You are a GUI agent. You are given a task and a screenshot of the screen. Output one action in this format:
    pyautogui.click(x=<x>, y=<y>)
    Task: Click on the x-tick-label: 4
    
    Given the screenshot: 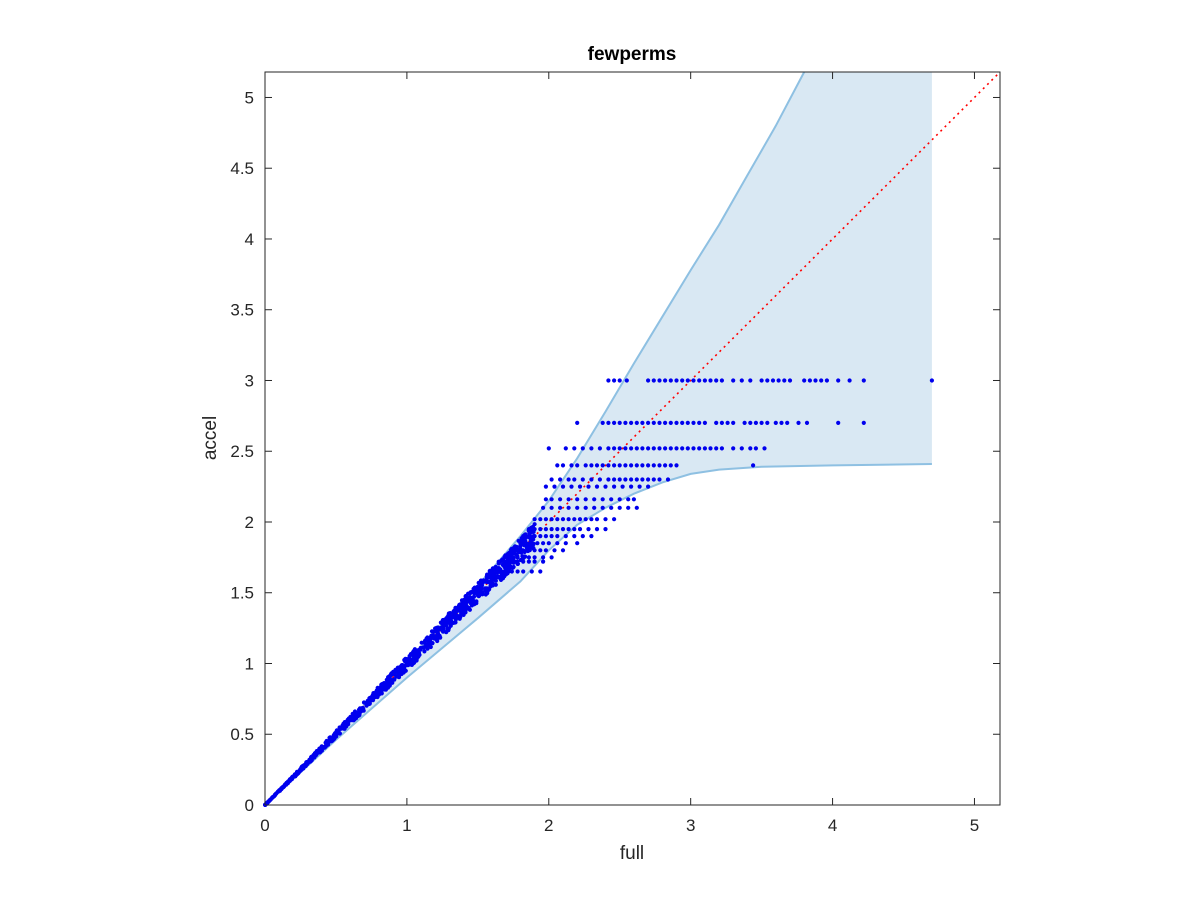 What is the action you would take?
    pyautogui.click(x=832, y=825)
    